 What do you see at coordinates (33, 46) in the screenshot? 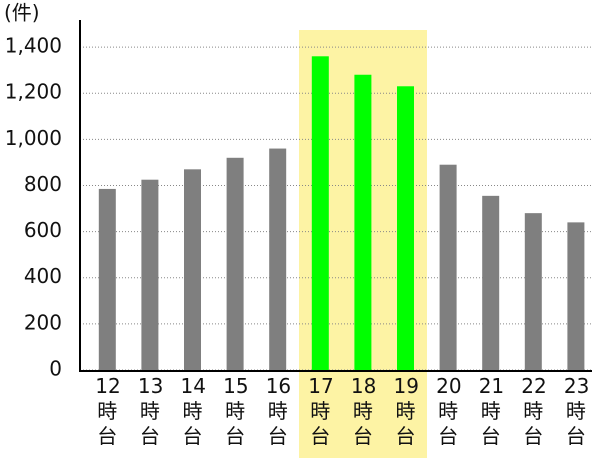
I see `y-tick-label: 1,400` at bounding box center [33, 46].